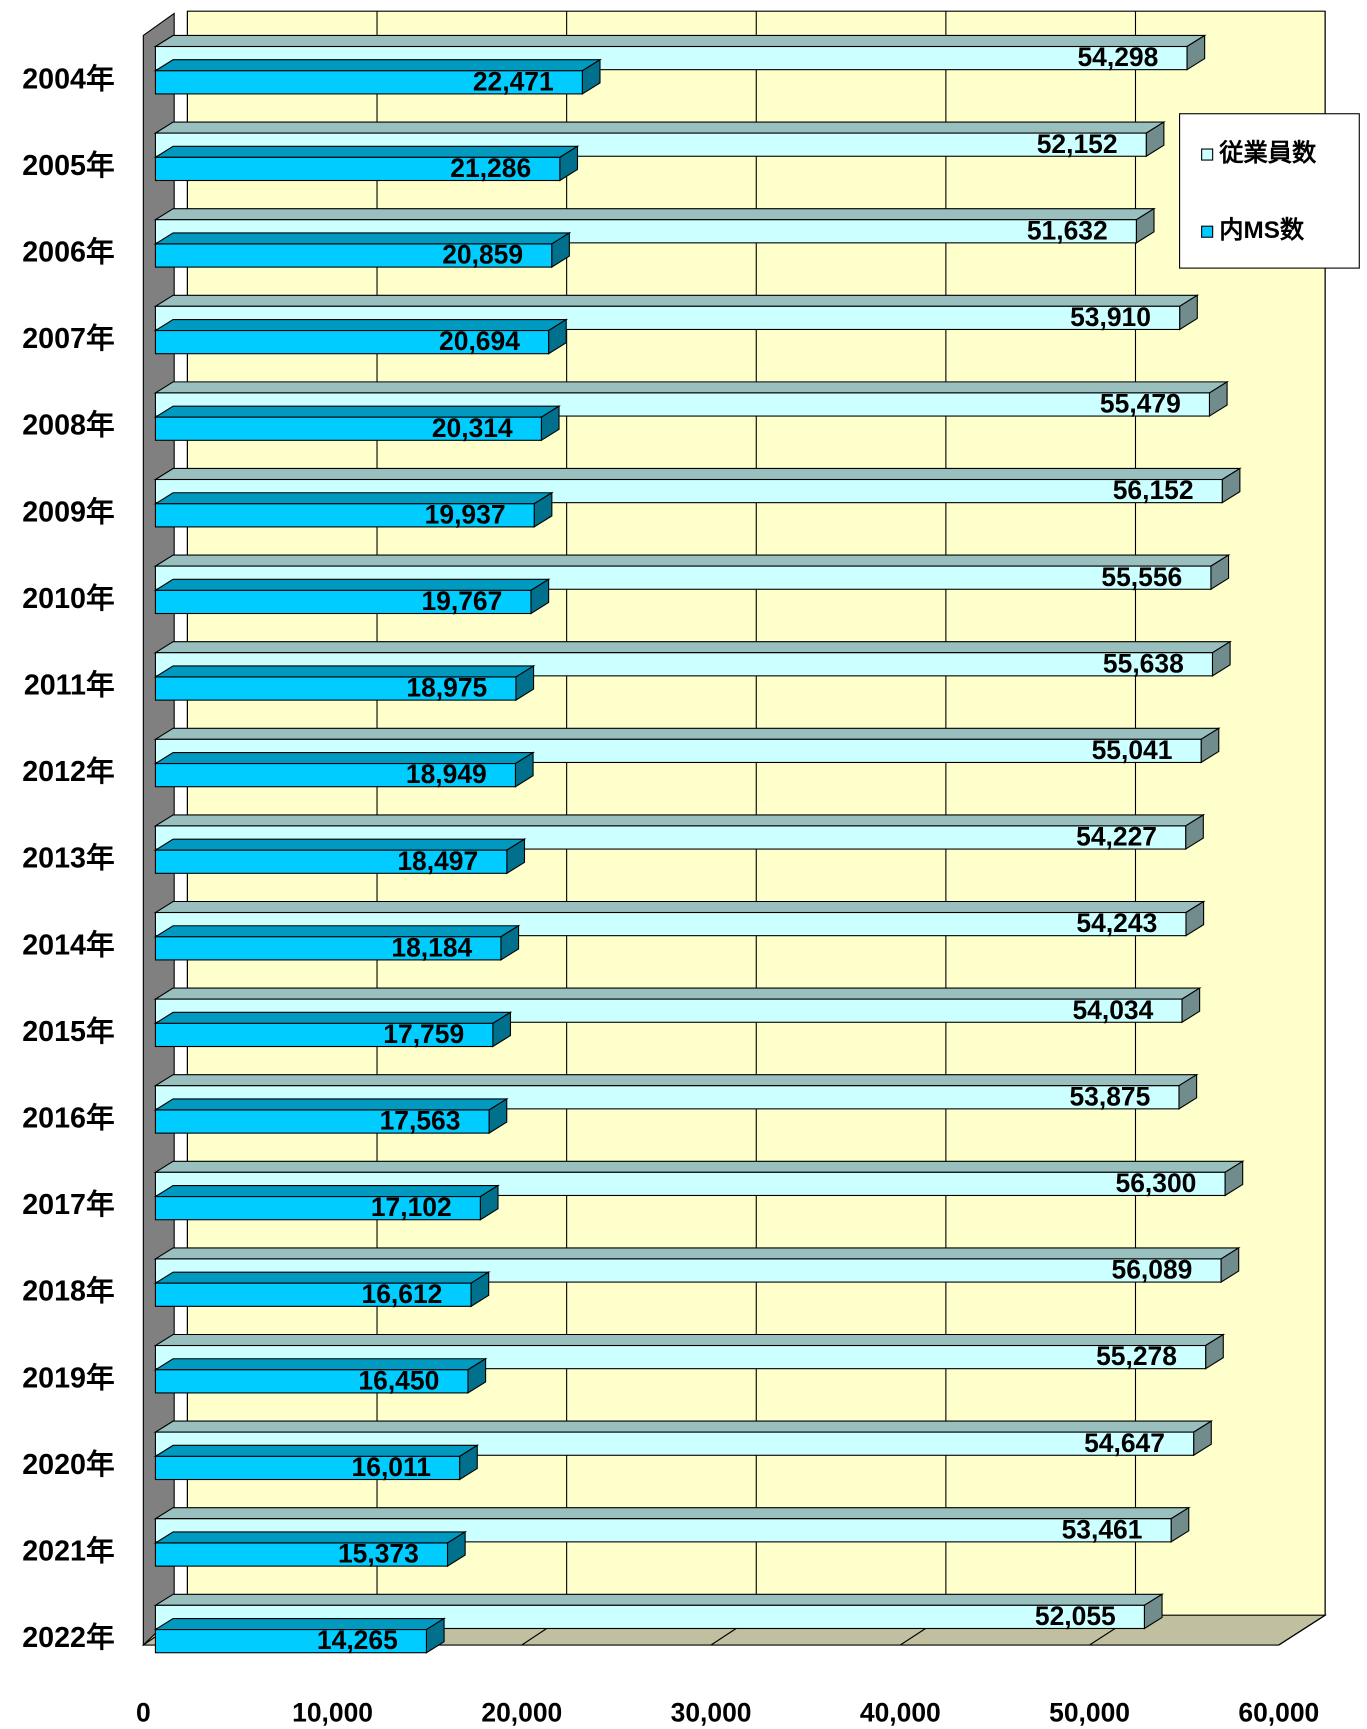  I want to click on data-label: 20,859, so click(482, 255).